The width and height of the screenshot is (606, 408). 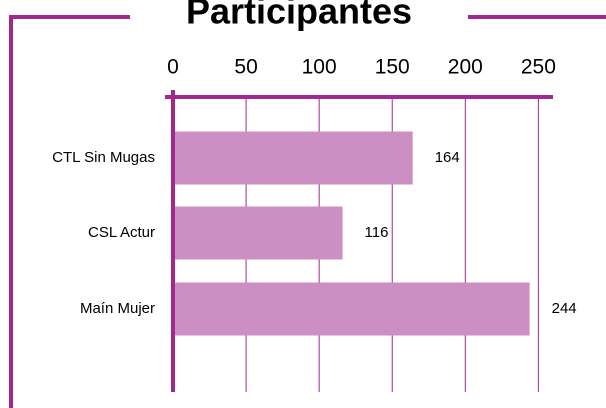 What do you see at coordinates (103, 157) in the screenshot?
I see `y-tick-label: CTL Sin Mugas` at bounding box center [103, 157].